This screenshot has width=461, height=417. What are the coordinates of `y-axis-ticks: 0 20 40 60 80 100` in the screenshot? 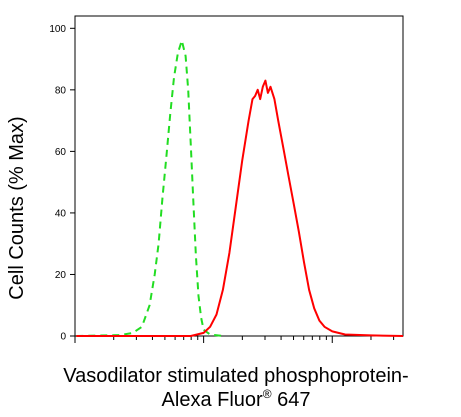 It's located at (62, 183).